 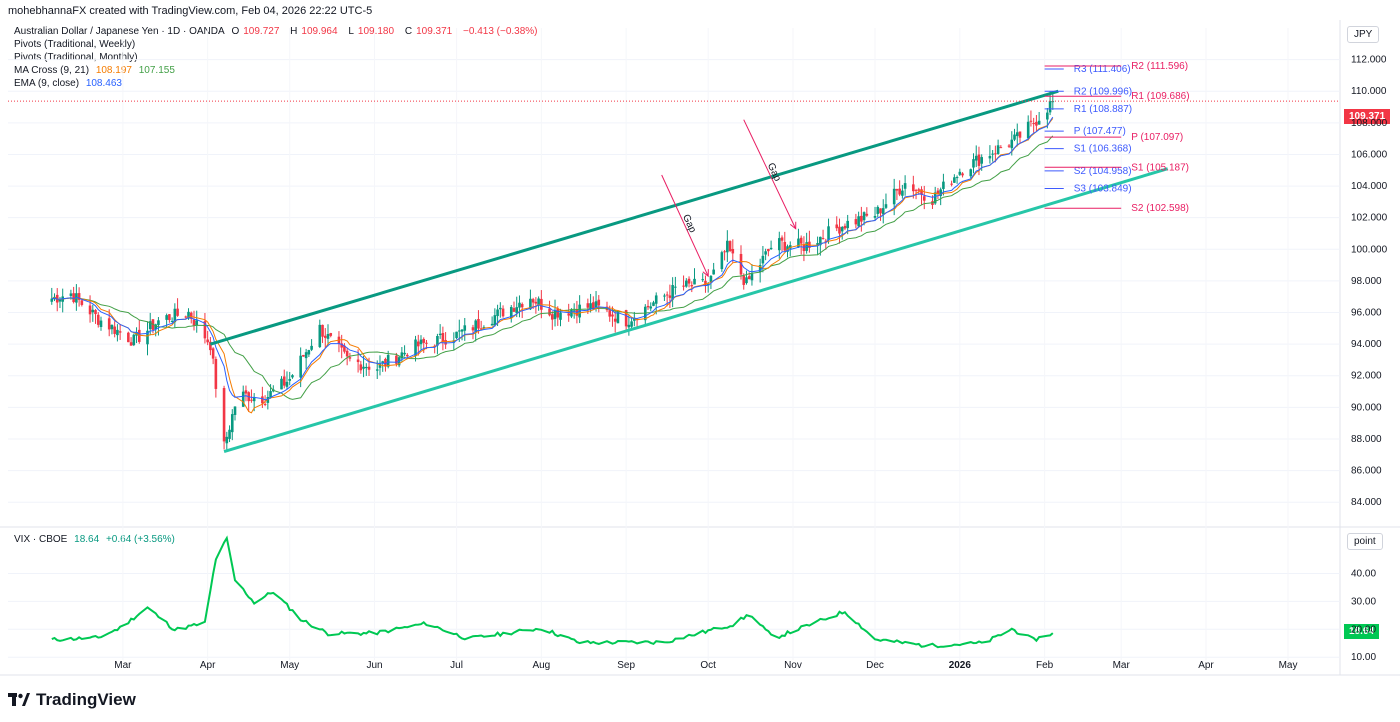 What do you see at coordinates (87, 539) in the screenshot?
I see `vix-value: 18.64` at bounding box center [87, 539].